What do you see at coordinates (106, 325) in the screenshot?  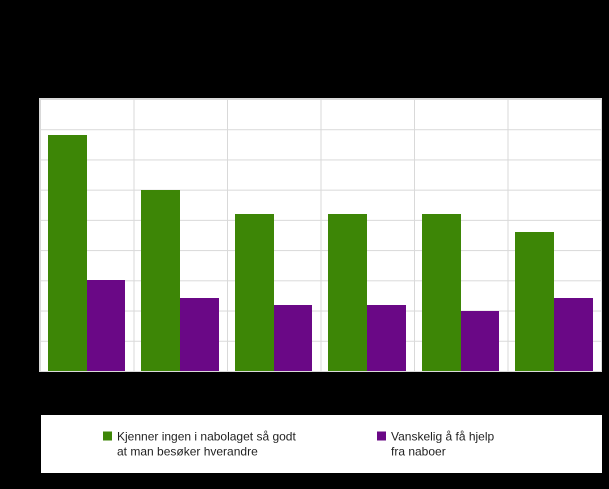 I see `bar-series2-group1` at bounding box center [106, 325].